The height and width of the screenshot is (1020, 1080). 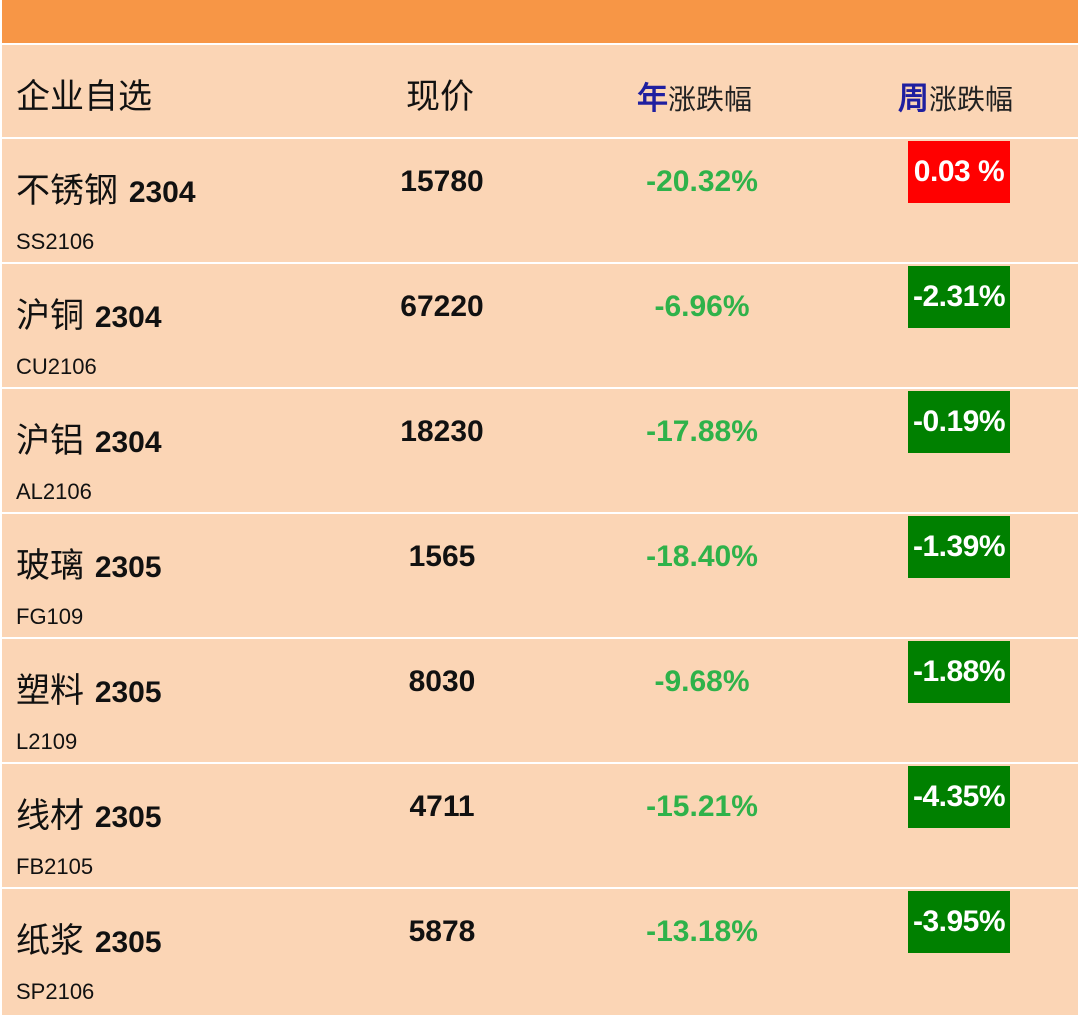 I want to click on contract-name: 不锈钢 2304, so click(x=106, y=187).